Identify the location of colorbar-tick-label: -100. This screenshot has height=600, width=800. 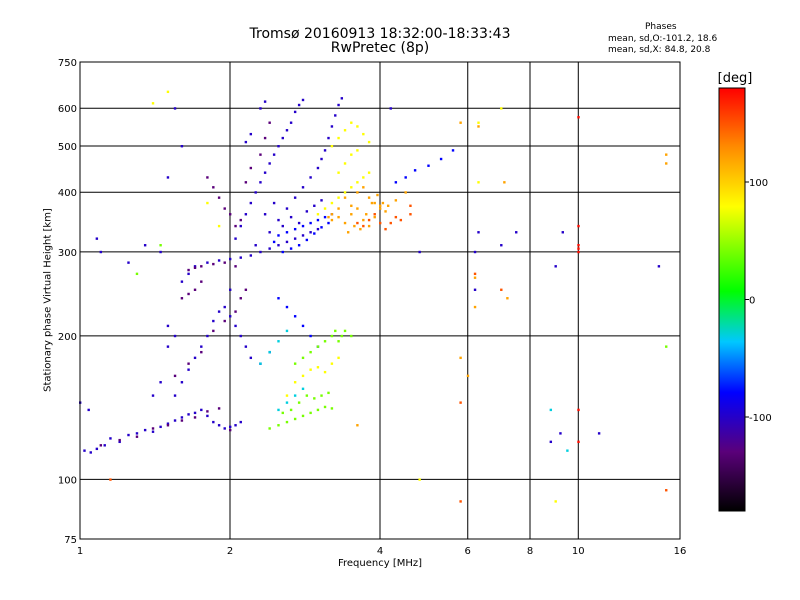
(760, 418).